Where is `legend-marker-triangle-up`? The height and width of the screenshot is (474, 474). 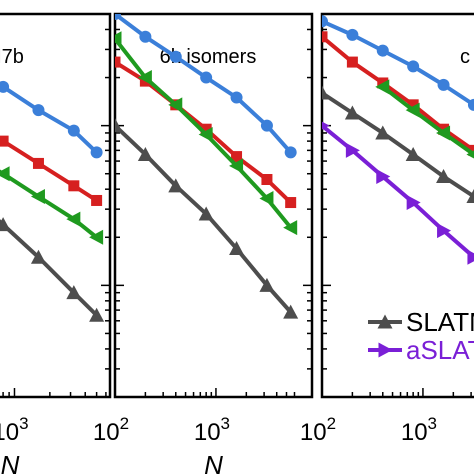
legend-marker-triangle-up is located at coordinates (385, 321).